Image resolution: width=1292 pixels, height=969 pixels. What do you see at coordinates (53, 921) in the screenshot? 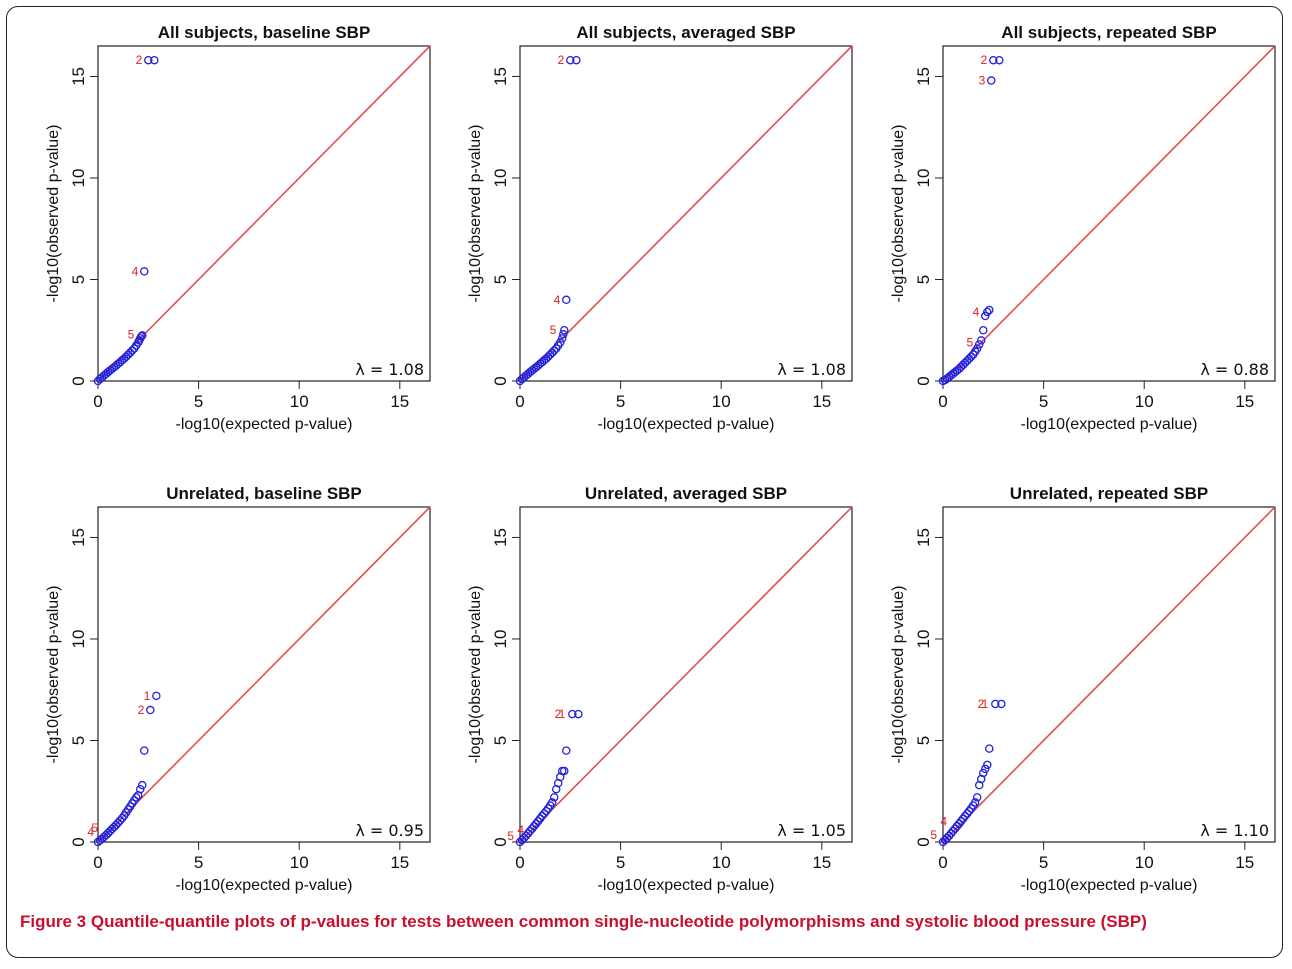
I see `caption-label: Figure 3` at bounding box center [53, 921].